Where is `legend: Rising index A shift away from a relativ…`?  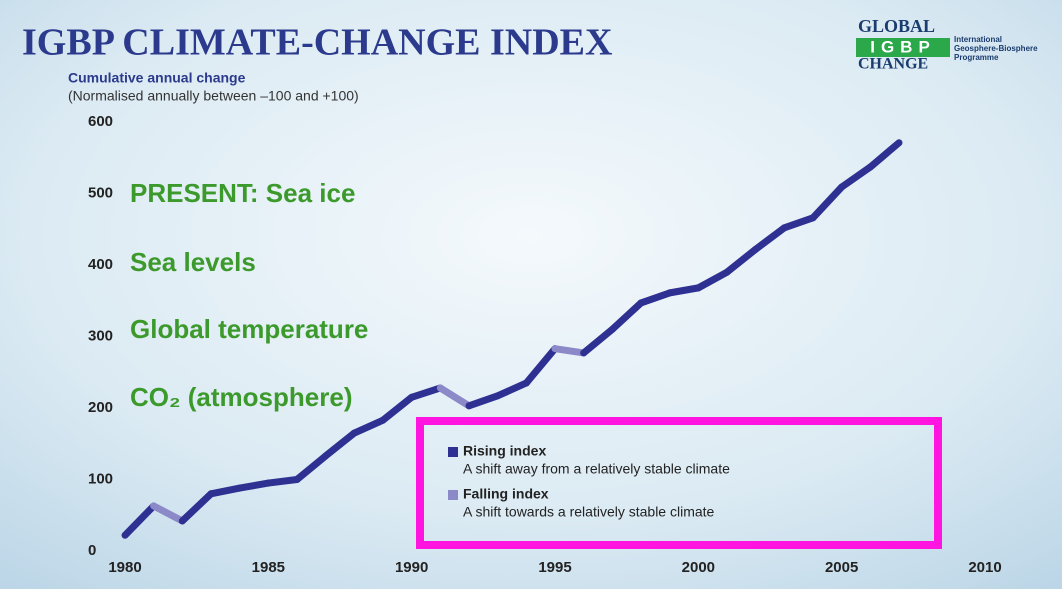
legend: Rising index A shift away from a relativ… is located at coordinates (589, 481).